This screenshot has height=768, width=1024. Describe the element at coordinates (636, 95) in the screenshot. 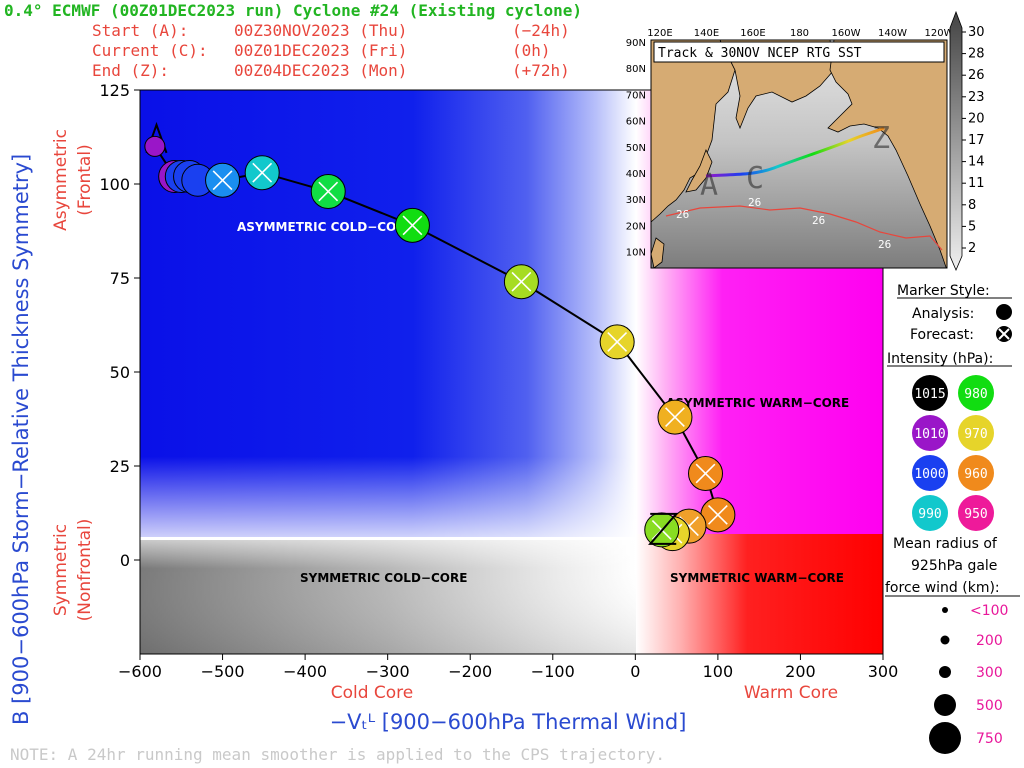

I see `inset-lat-label: 70N` at that location.